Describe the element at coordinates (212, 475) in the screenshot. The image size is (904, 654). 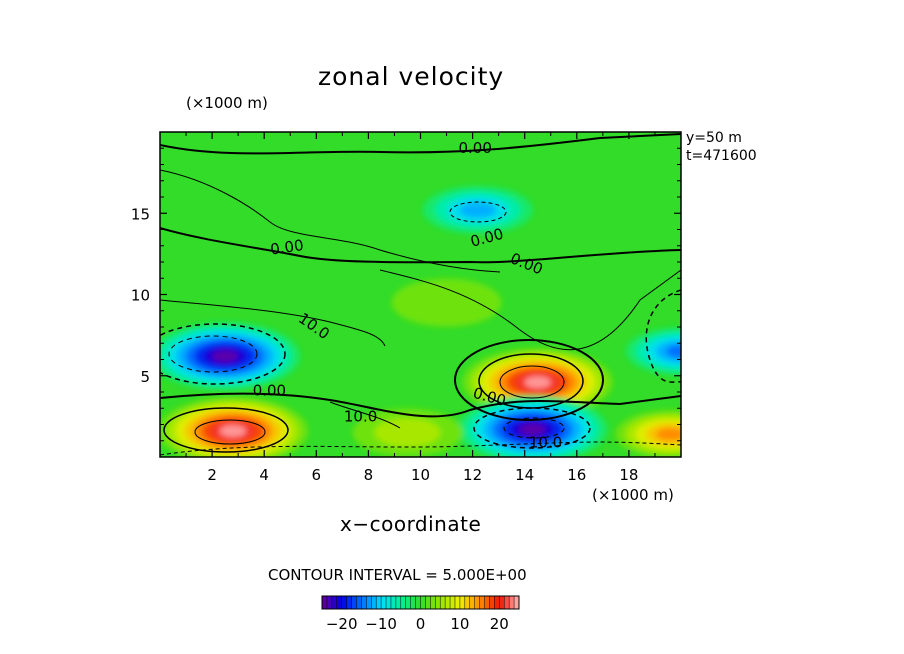
I see `x-tick-label: 2` at that location.